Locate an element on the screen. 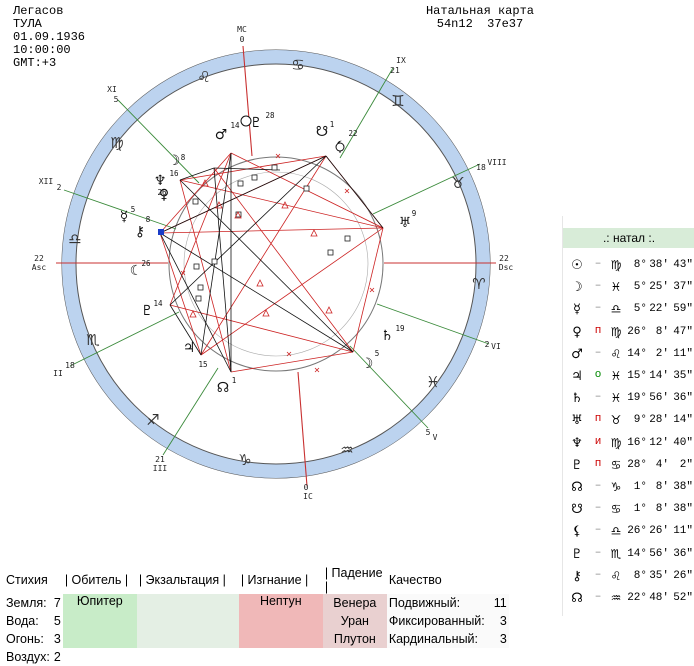 The width and height of the screenshot is (694, 666). uranus-icon: ♅ is located at coordinates (405, 223).